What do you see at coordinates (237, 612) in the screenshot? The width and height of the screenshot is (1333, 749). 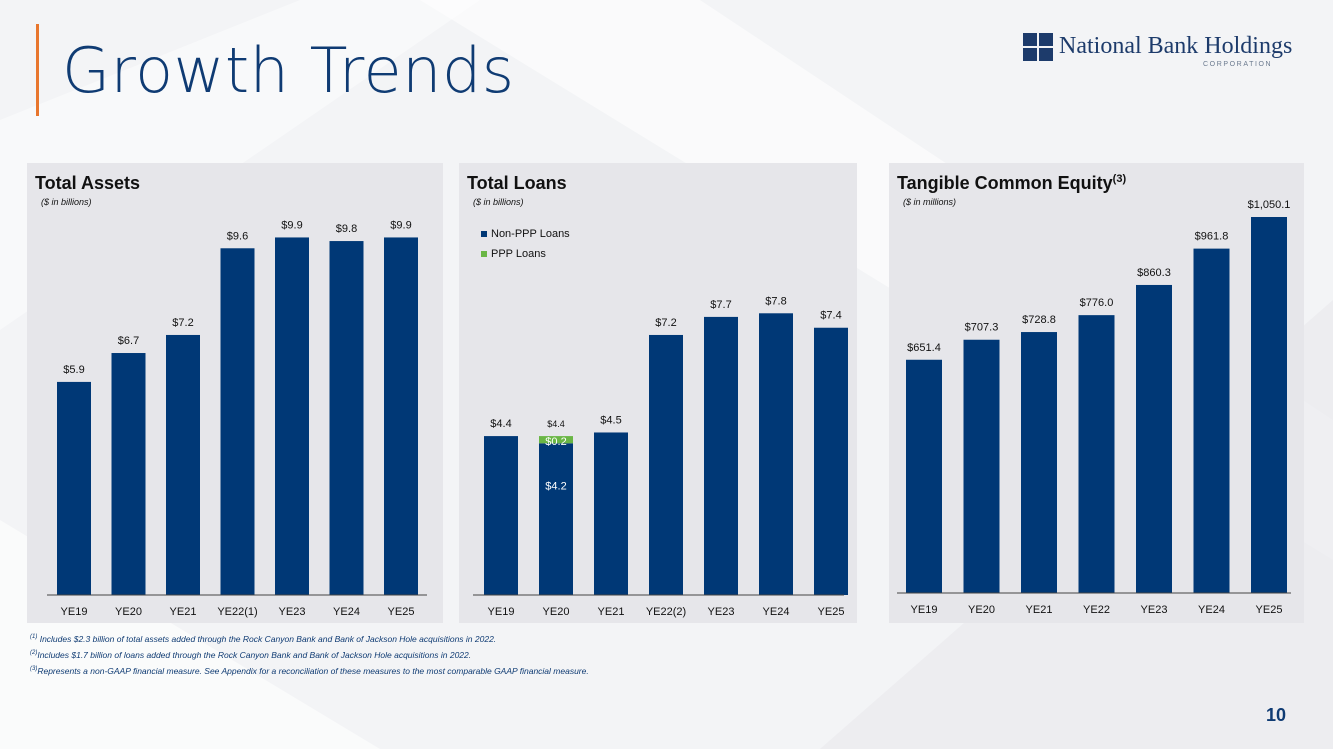 I see `x-tick-label: YE22(1)` at bounding box center [237, 612].